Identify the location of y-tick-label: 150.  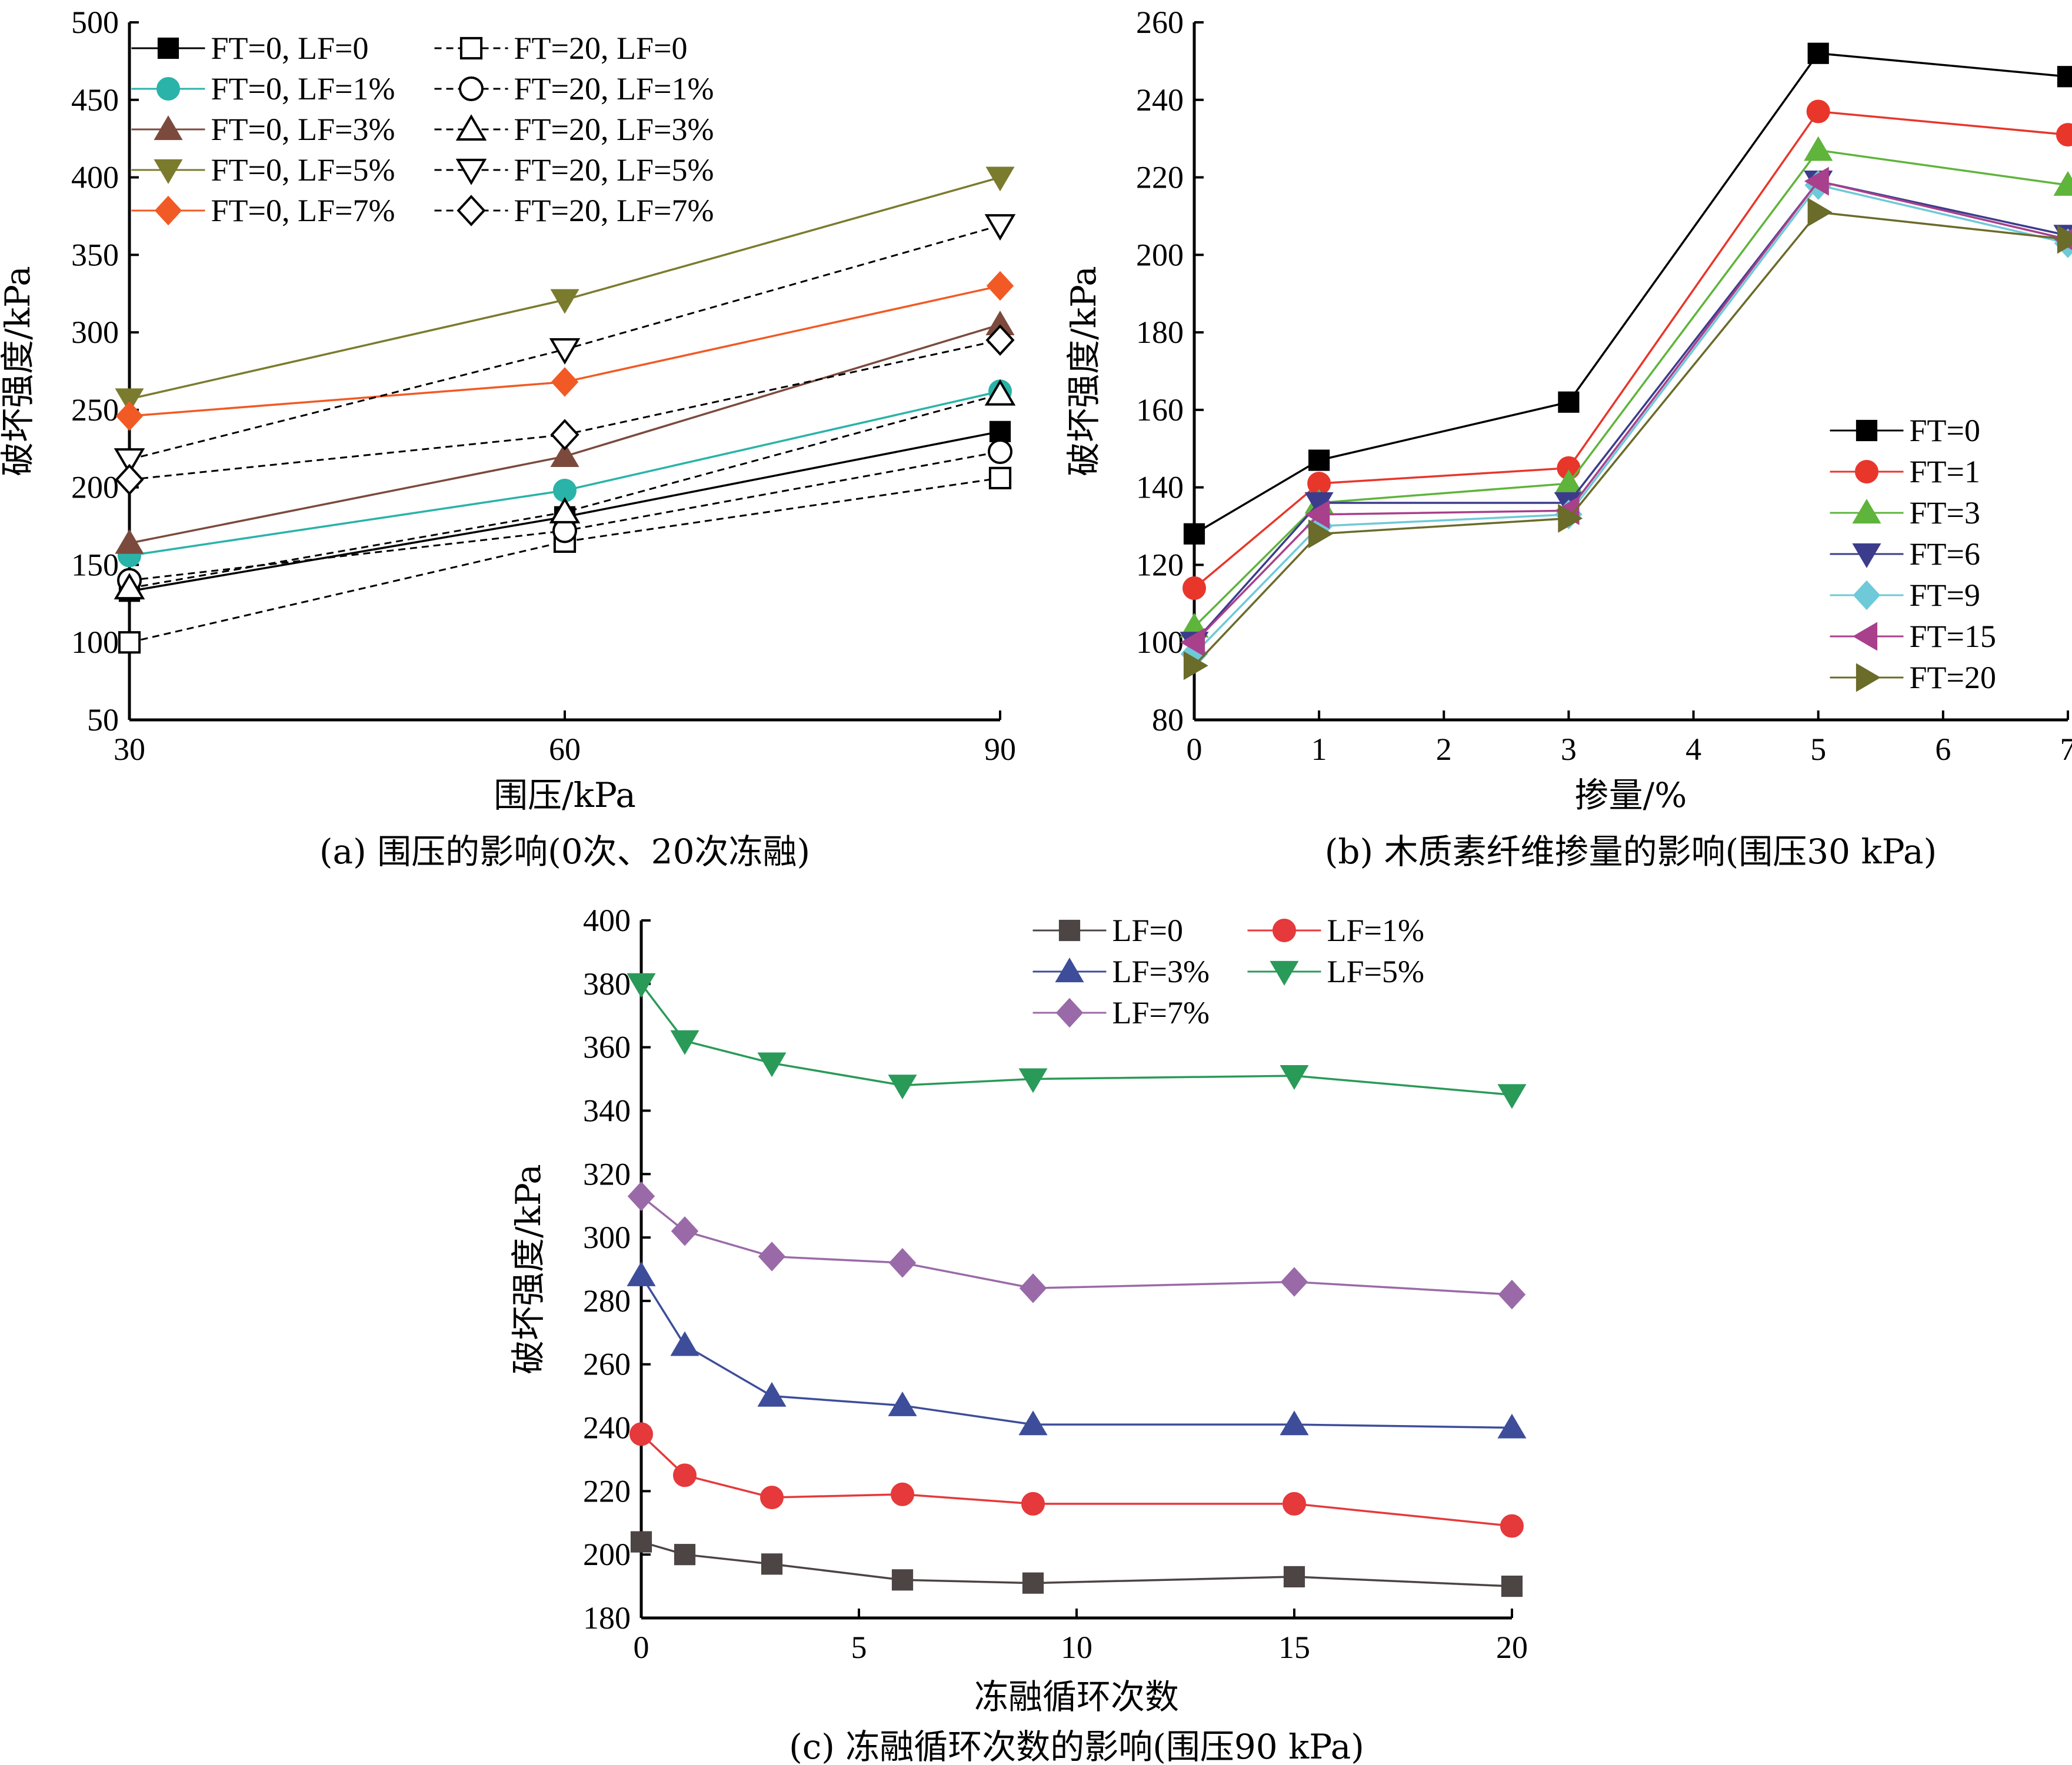
(95, 565).